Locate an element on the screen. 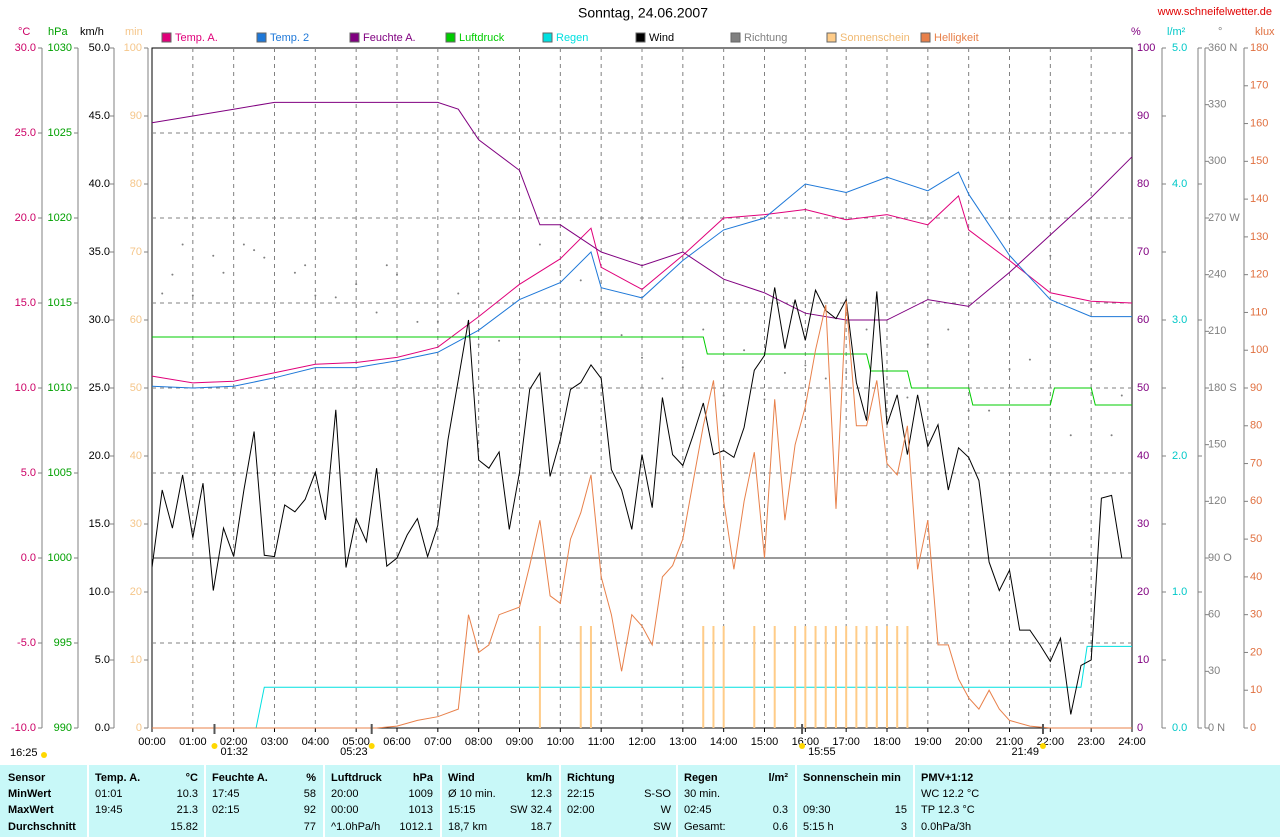  stats-cell: 12.3 is located at coordinates (541, 794).